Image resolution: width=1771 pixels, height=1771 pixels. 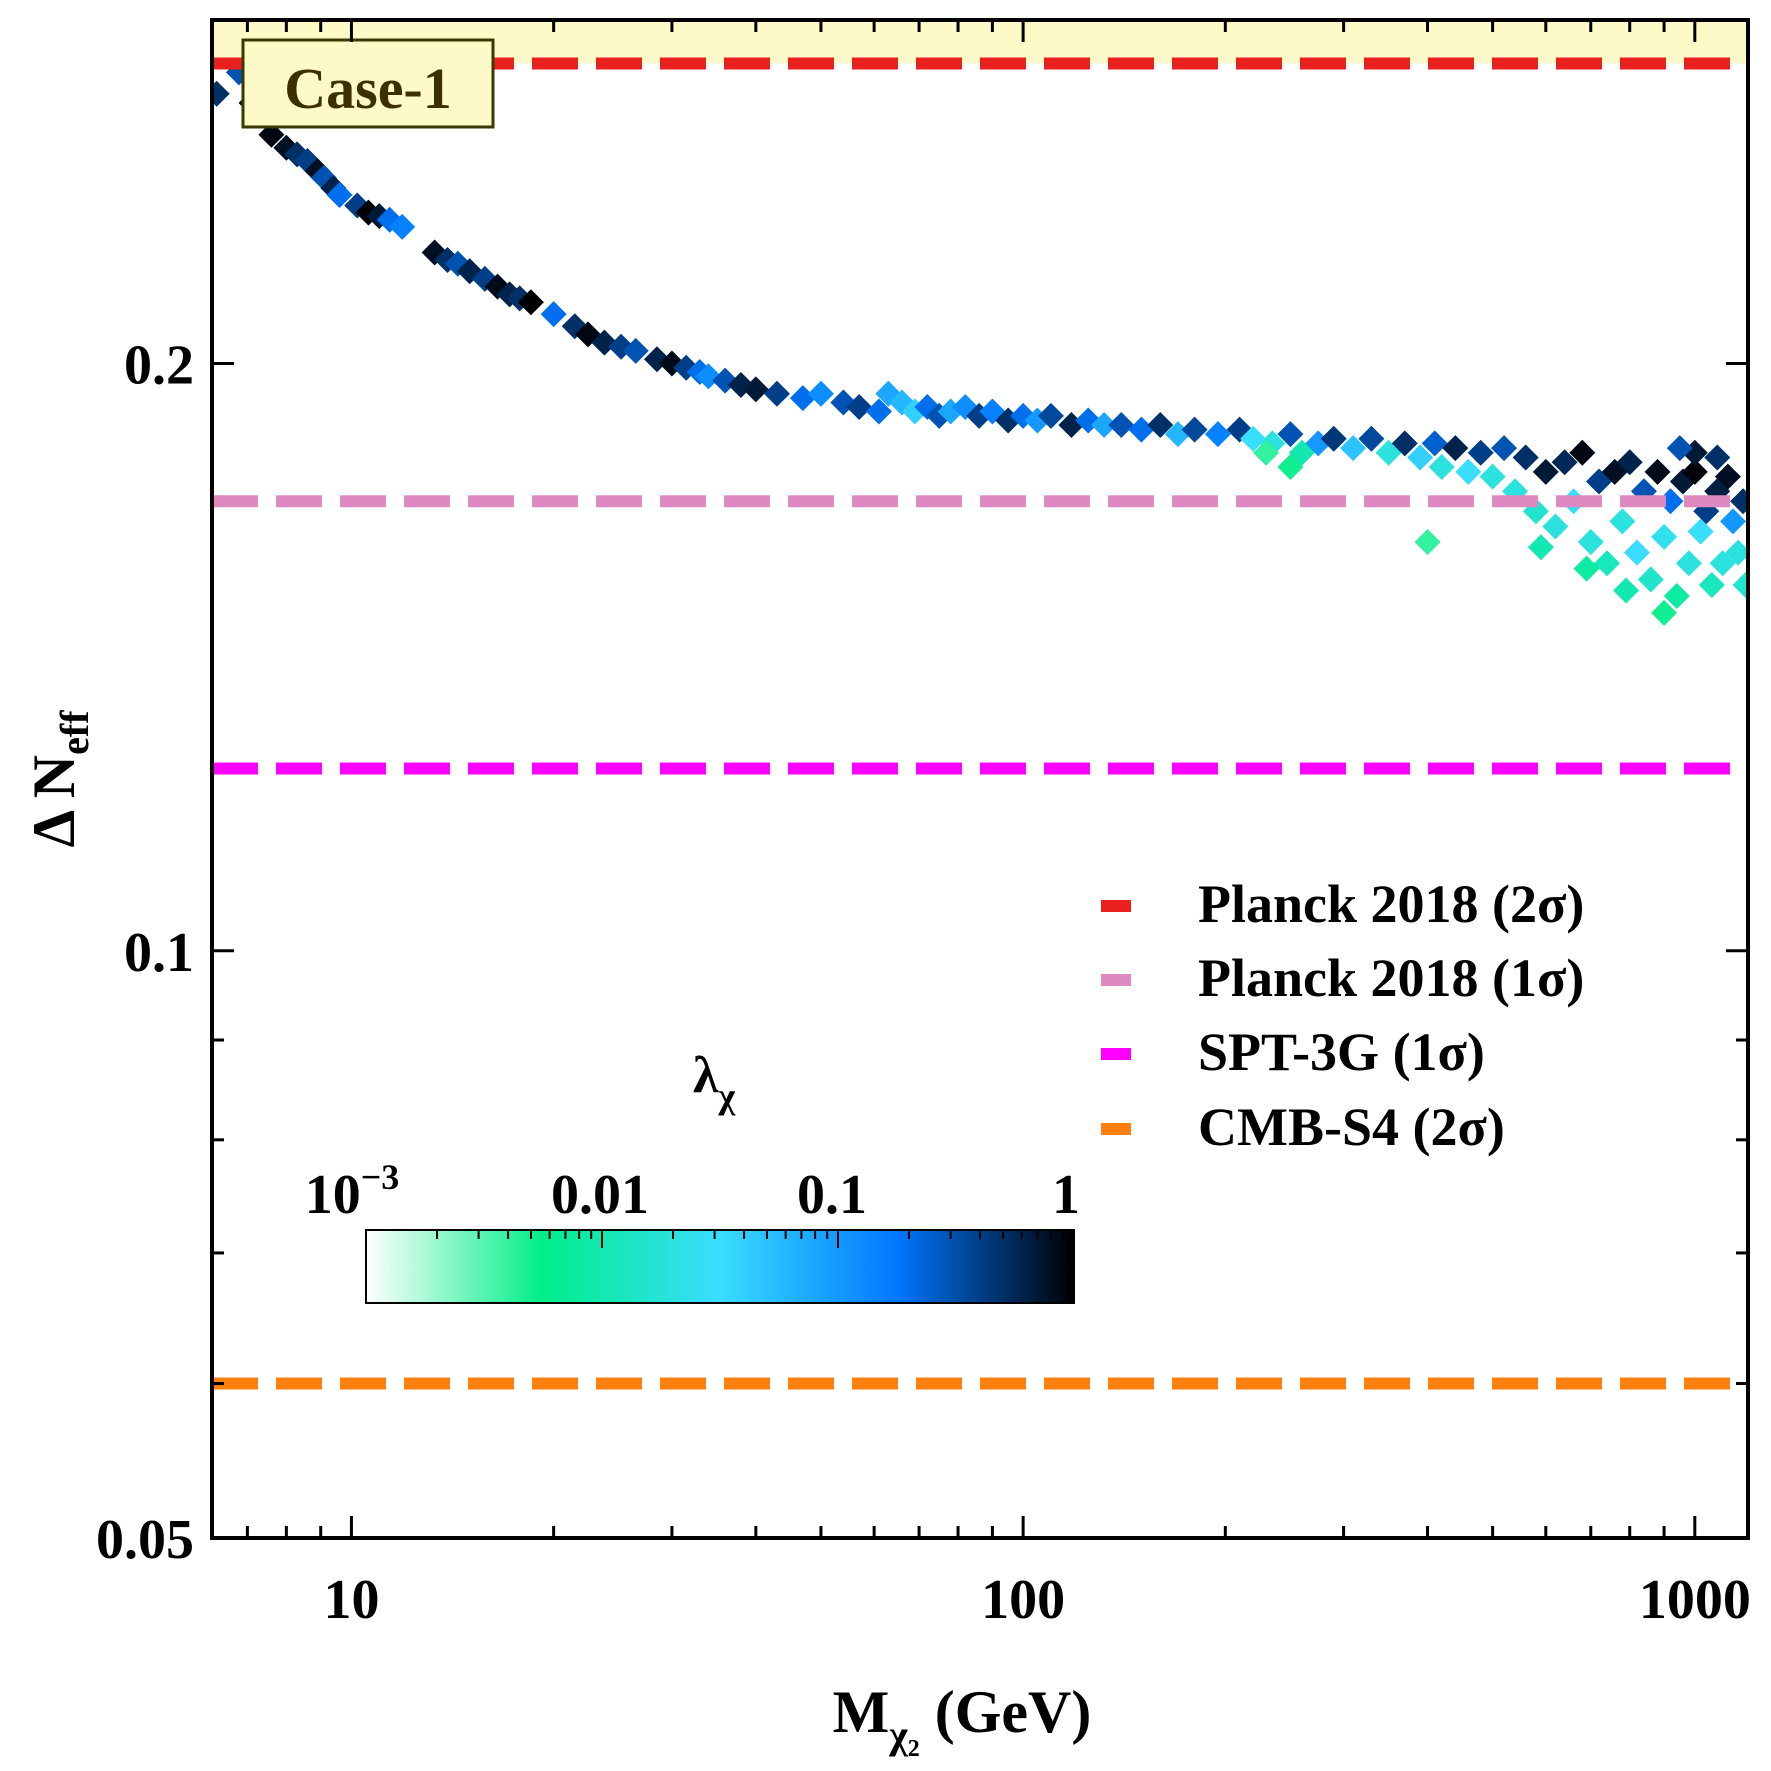 I want to click on x-axis-label: Mχ2 (GeV), so click(x=962, y=1720).